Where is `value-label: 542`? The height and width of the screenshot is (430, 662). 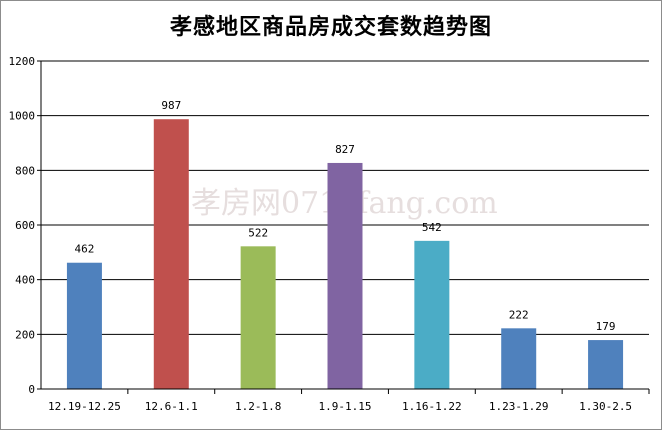
value-label: 542 is located at coordinates (432, 227).